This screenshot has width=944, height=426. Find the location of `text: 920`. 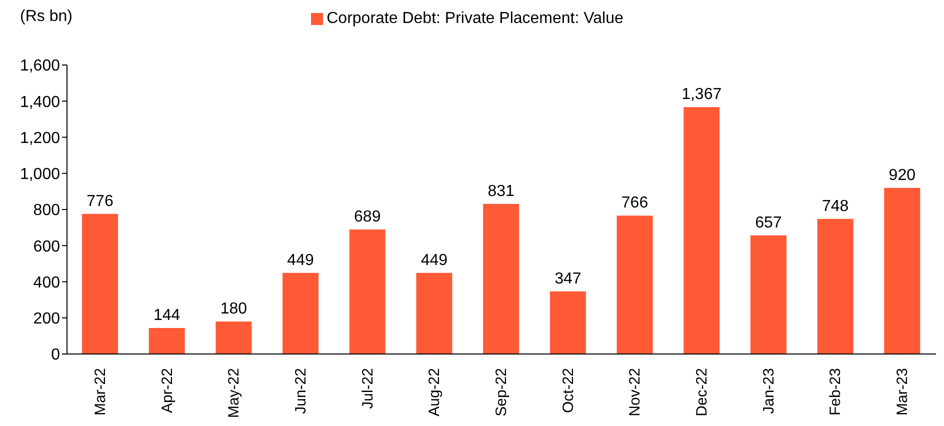

text: 920 is located at coordinates (902, 175).